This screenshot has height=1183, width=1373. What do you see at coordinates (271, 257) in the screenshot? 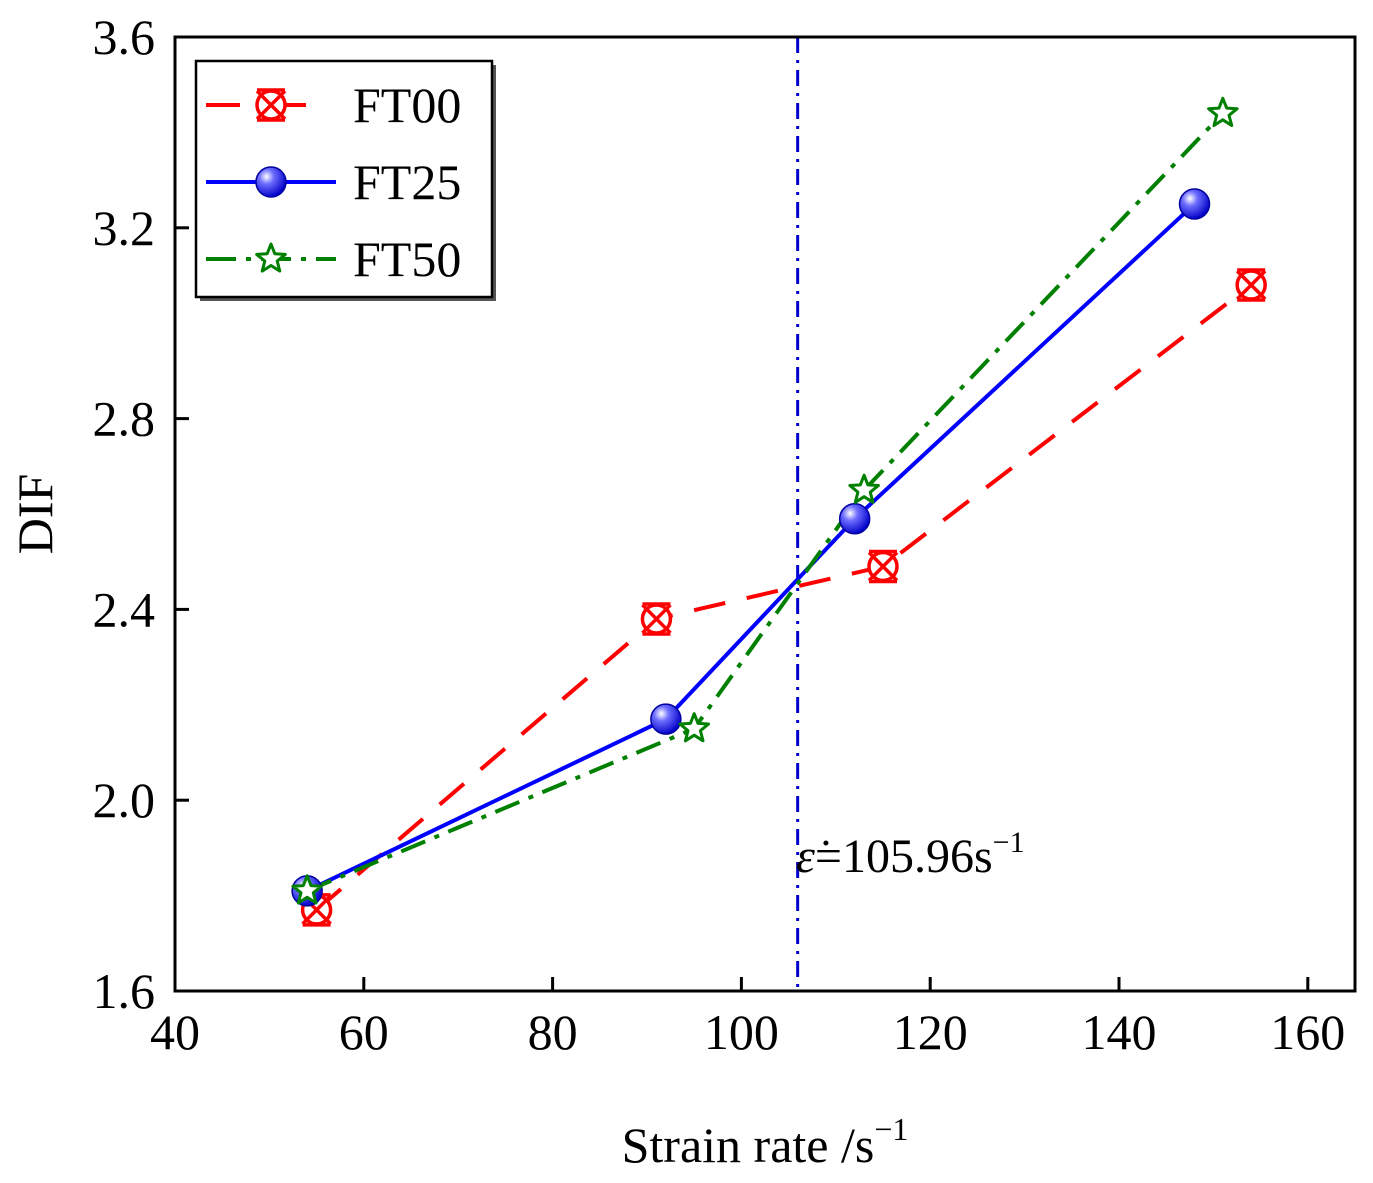
I see `legend-marker-ft50` at bounding box center [271, 257].